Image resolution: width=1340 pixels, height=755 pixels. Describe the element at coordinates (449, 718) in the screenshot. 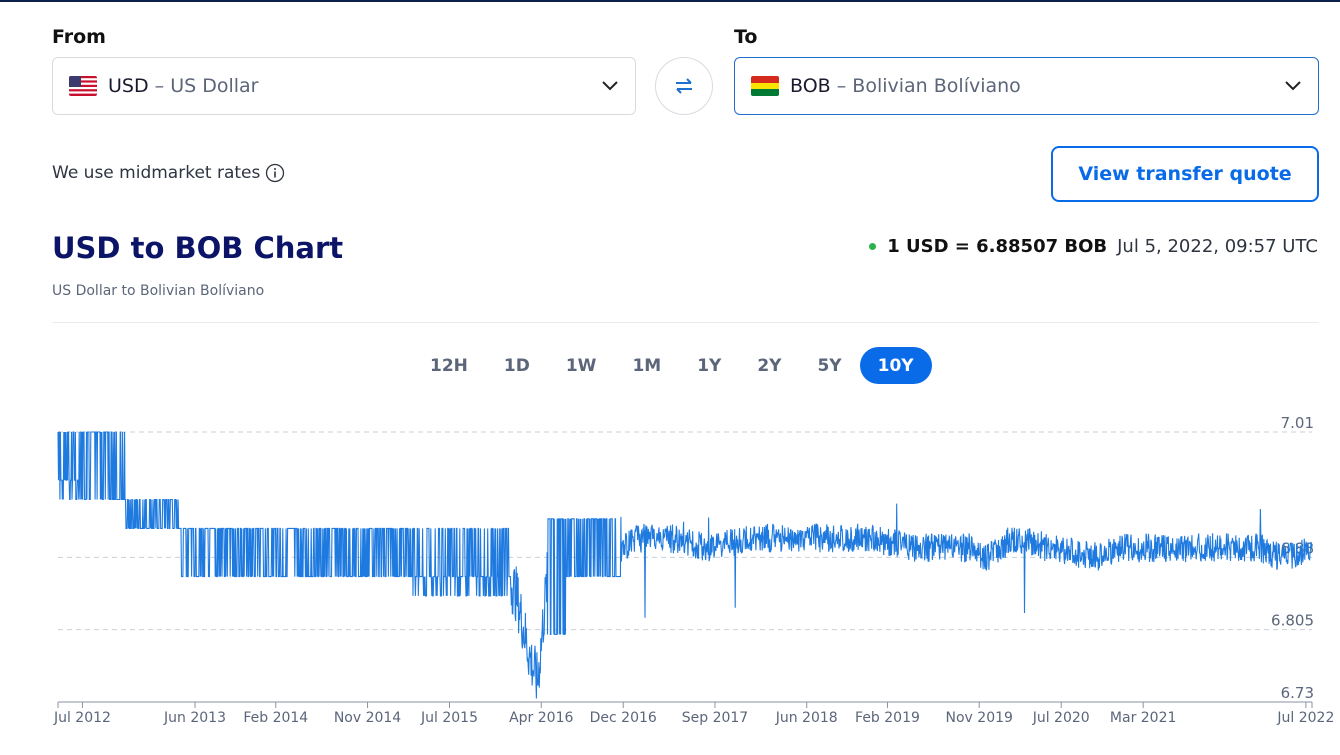

I see `x-tick-label: Jul 2015` at that location.